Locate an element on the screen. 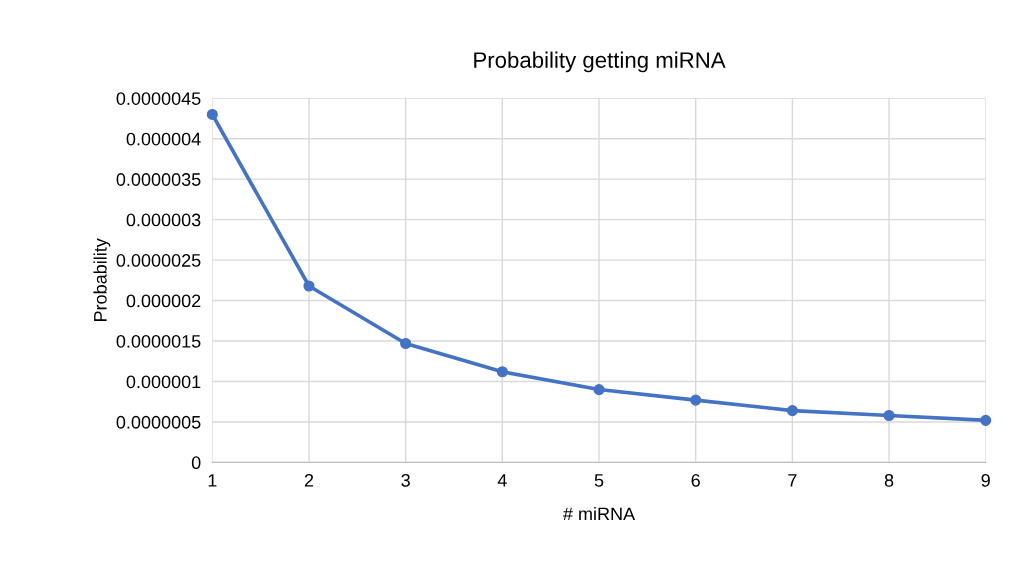 The width and height of the screenshot is (1011, 578). y-tick-label: 0.000001 is located at coordinates (163, 382).